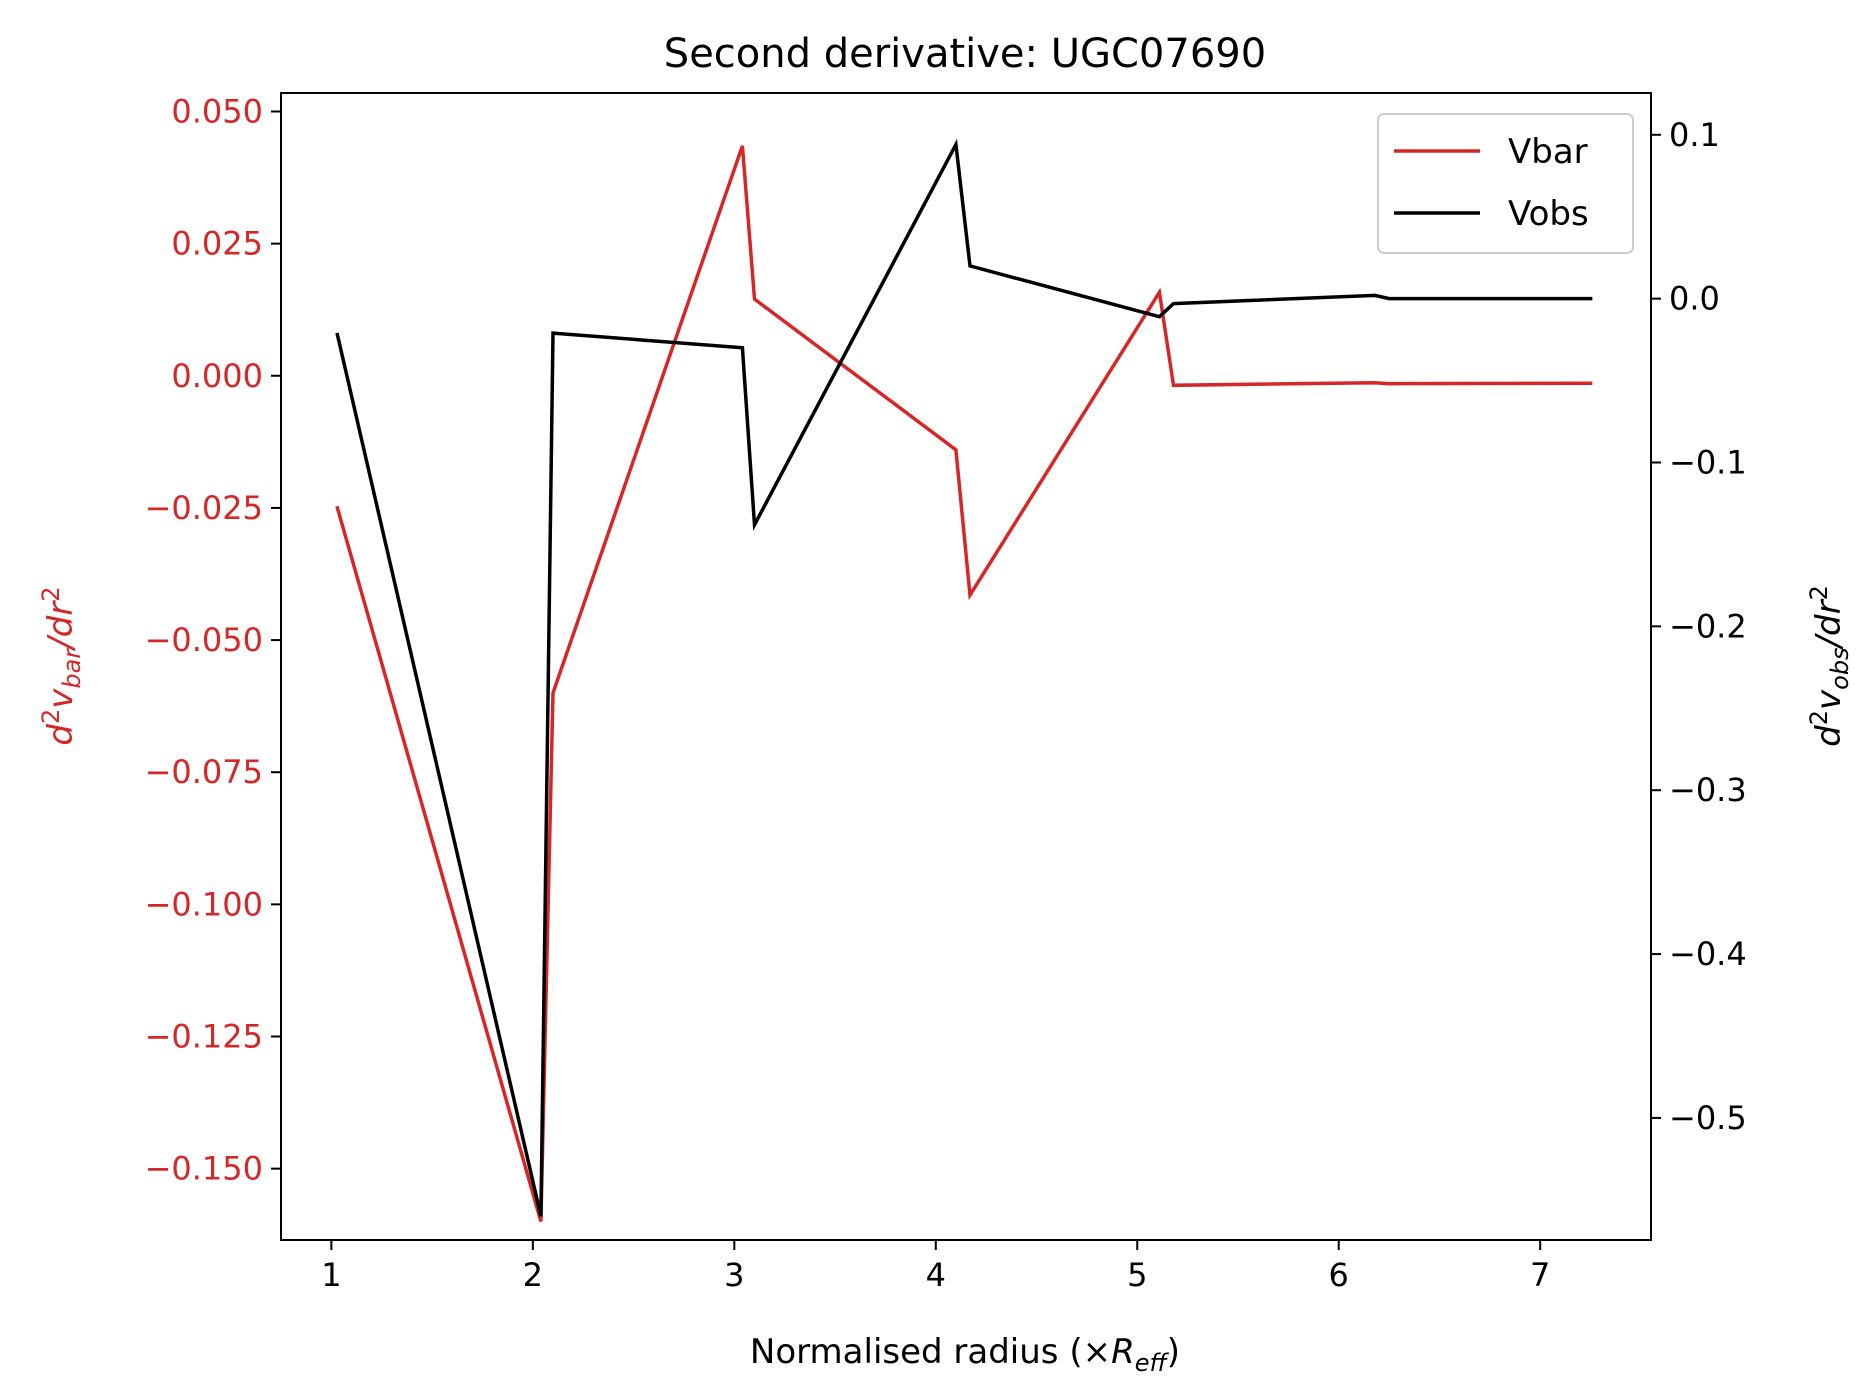  I want to click on y-right-axis: 0.1 0.0 −0.1 −0.2 −0.3 −0.4 −0.5, so click(1699, 626).